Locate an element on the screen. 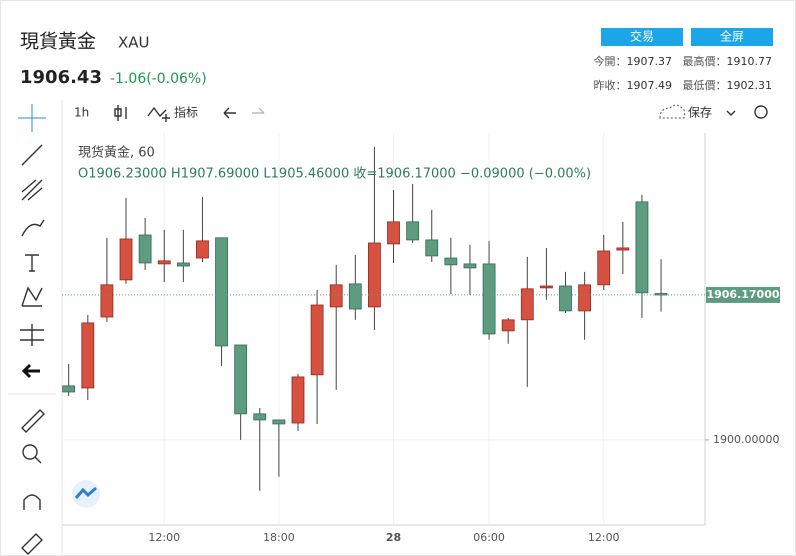 This screenshot has width=796, height=556. fullscreen-button is located at coordinates (732, 37).